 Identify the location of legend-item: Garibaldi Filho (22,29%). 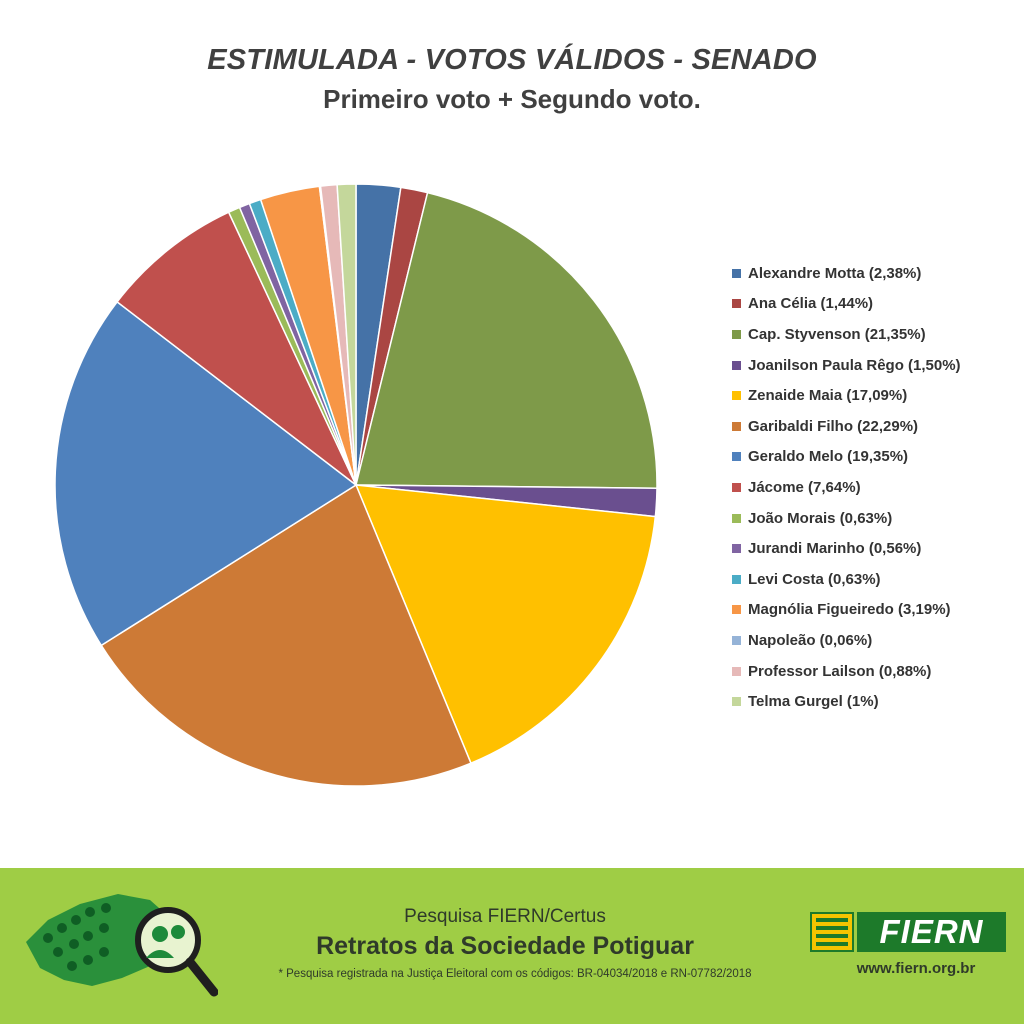
(846, 426).